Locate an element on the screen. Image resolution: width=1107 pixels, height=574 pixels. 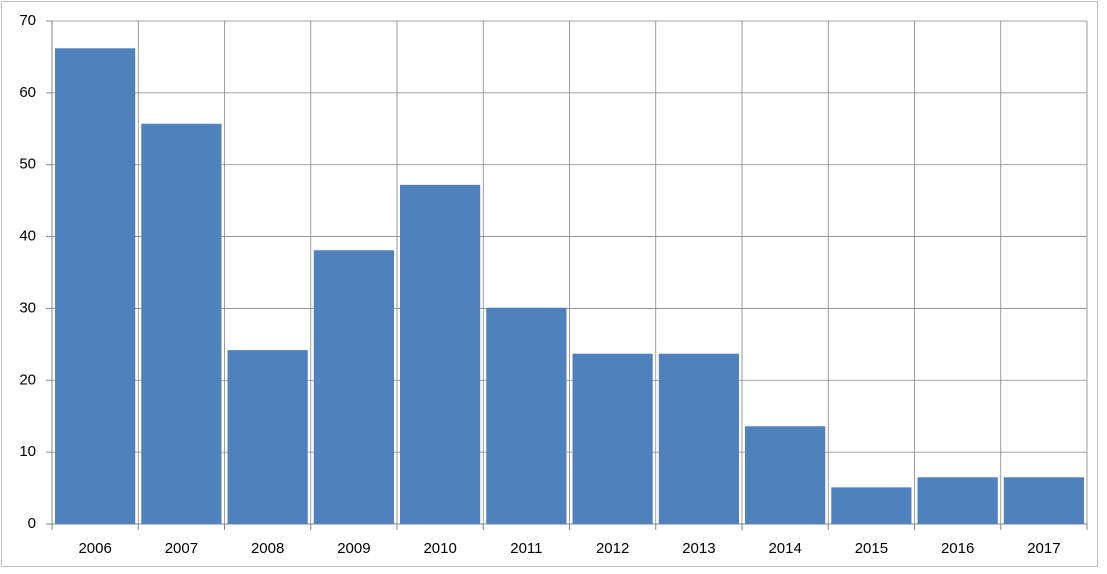
x-tick-label: 2011 is located at coordinates (526, 548).